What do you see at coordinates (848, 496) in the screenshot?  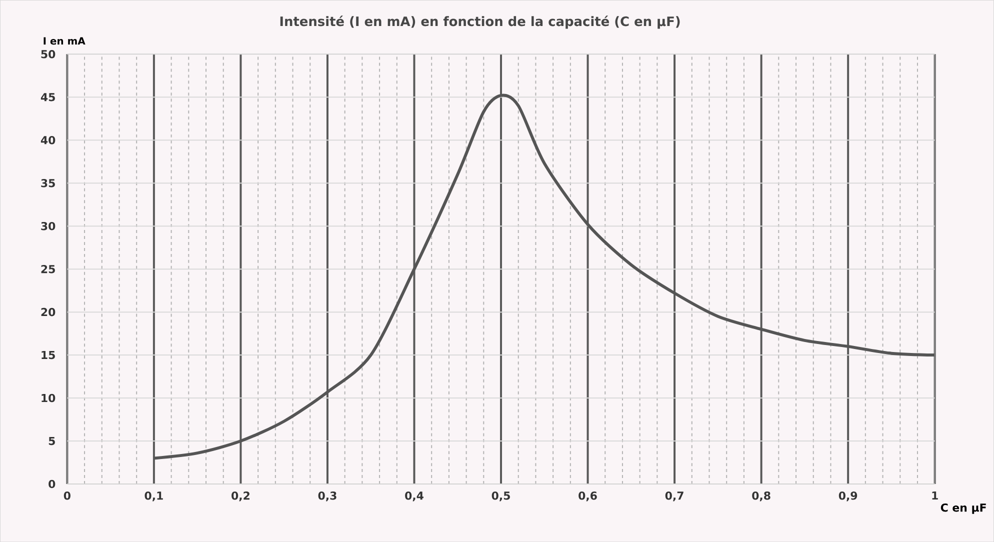 I see `x-tick-label: 0,9` at bounding box center [848, 496].